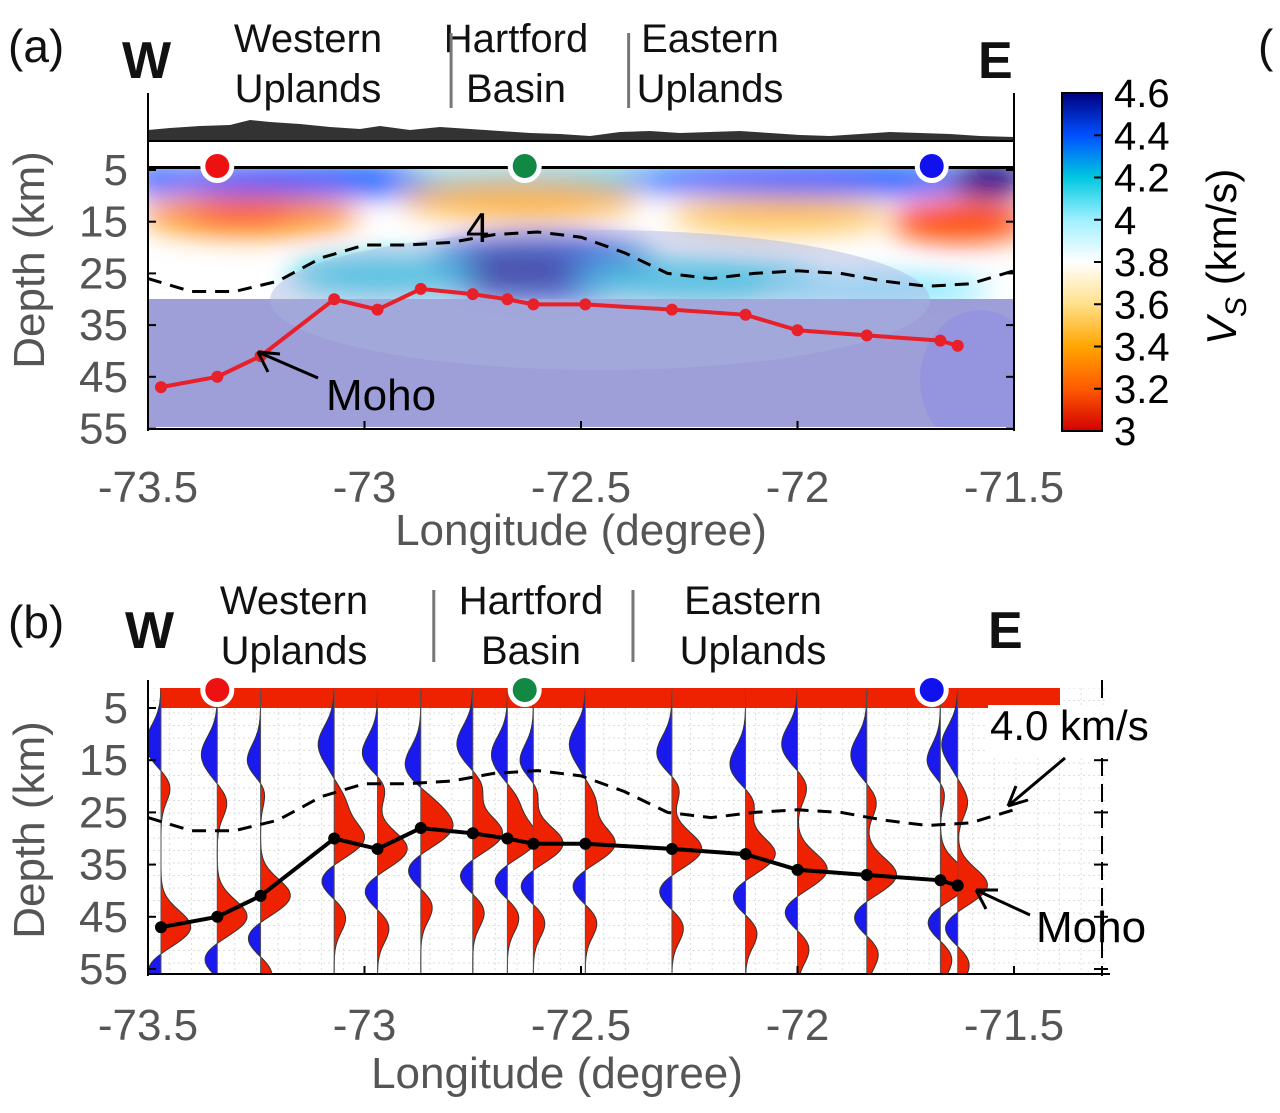 The width and height of the screenshot is (1280, 1113). What do you see at coordinates (365, 487) in the screenshot?
I see `xtick-label-a: -73` at bounding box center [365, 487].